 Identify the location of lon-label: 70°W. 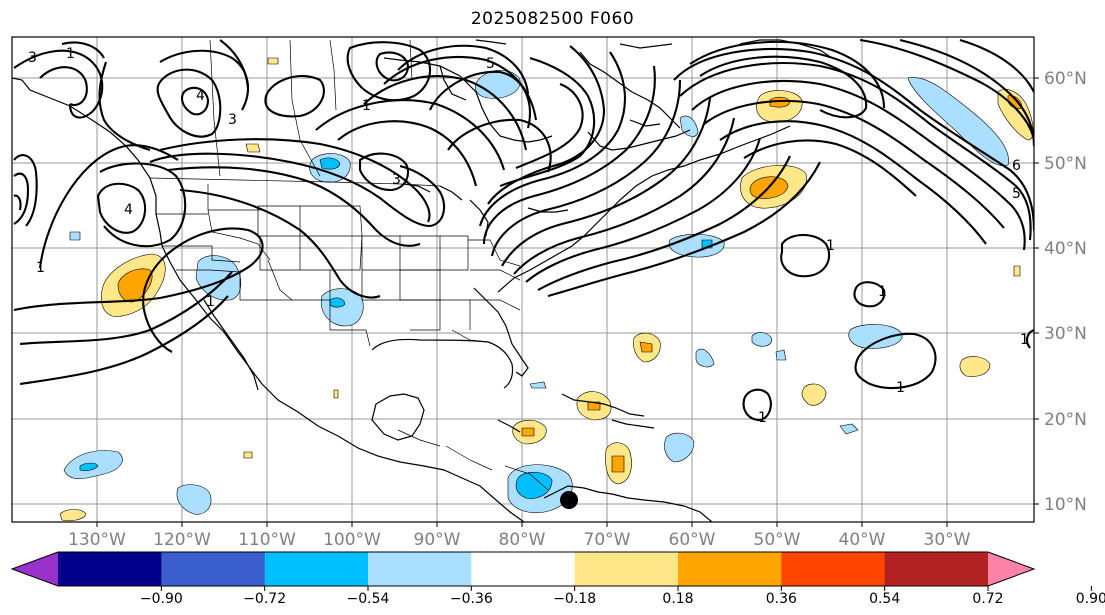
(607, 540).